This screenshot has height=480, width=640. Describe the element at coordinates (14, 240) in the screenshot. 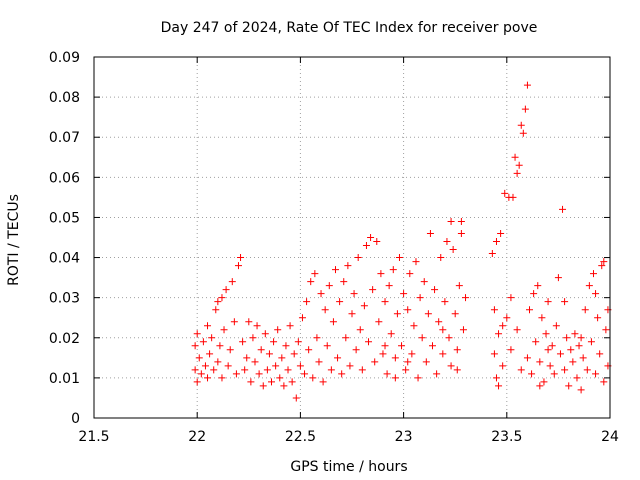

I see `y-axis-label: ROTI / TECUs` at that location.